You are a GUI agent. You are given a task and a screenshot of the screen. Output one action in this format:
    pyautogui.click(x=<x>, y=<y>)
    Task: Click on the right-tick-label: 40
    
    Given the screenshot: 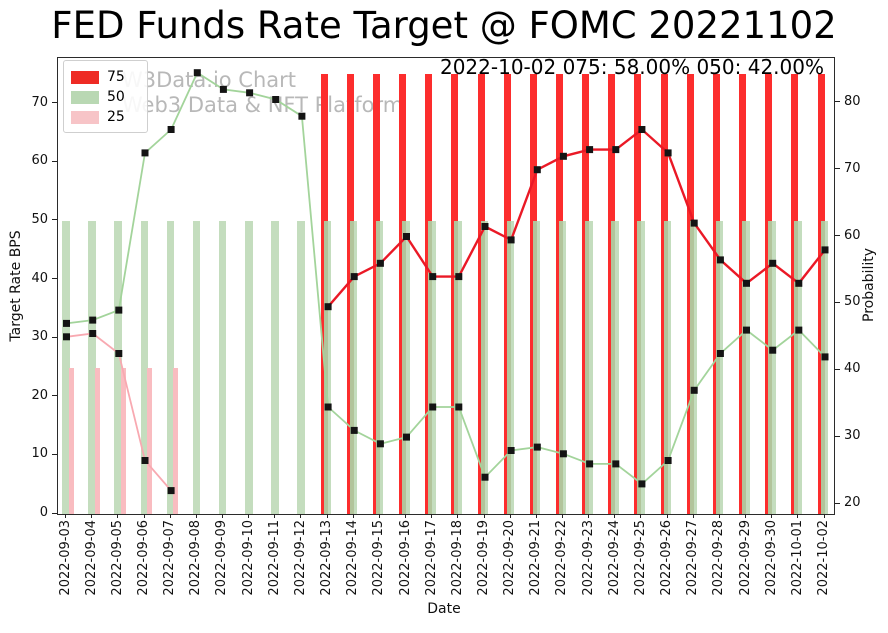 What is the action you would take?
    pyautogui.click(x=852, y=369)
    